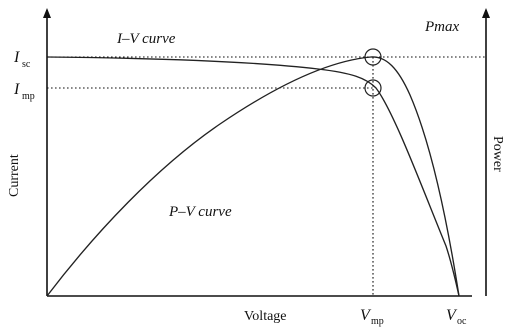 Image resolution: width=506 pixels, height=327 pixels. Describe the element at coordinates (462, 321) in the screenshot. I see `voc-label-sub: oc` at that location.